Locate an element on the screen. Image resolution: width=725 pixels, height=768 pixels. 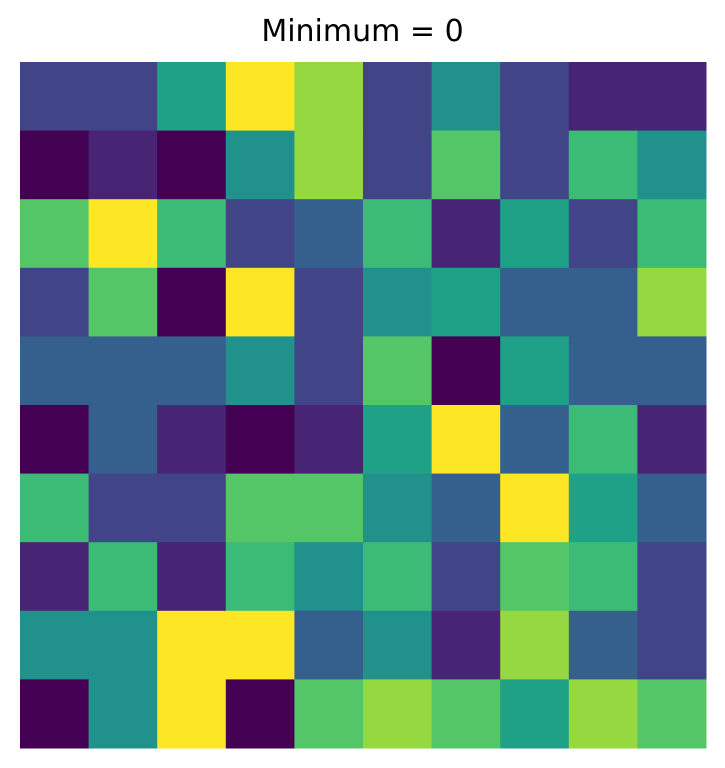
heatmap-cell-r5-c0 is located at coordinates (55, 440).